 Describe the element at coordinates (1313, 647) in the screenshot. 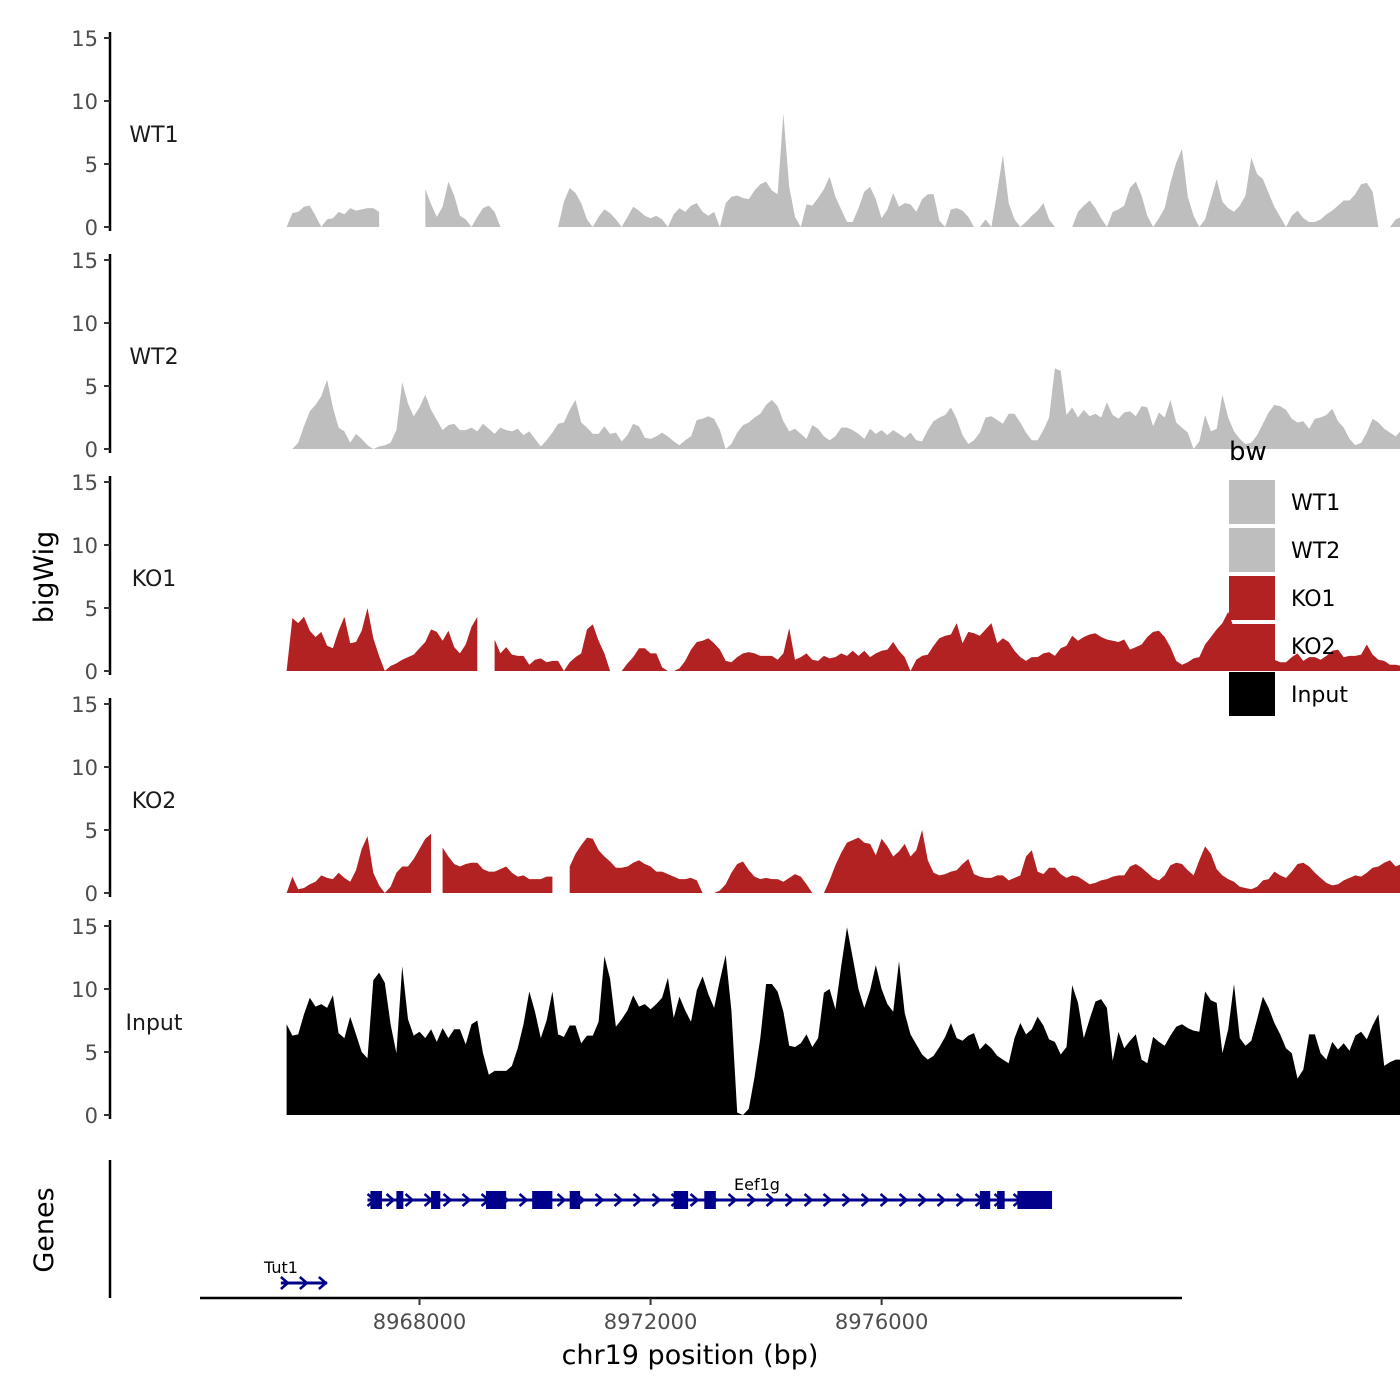

I see `legend-label-ko2: KO2` at that location.